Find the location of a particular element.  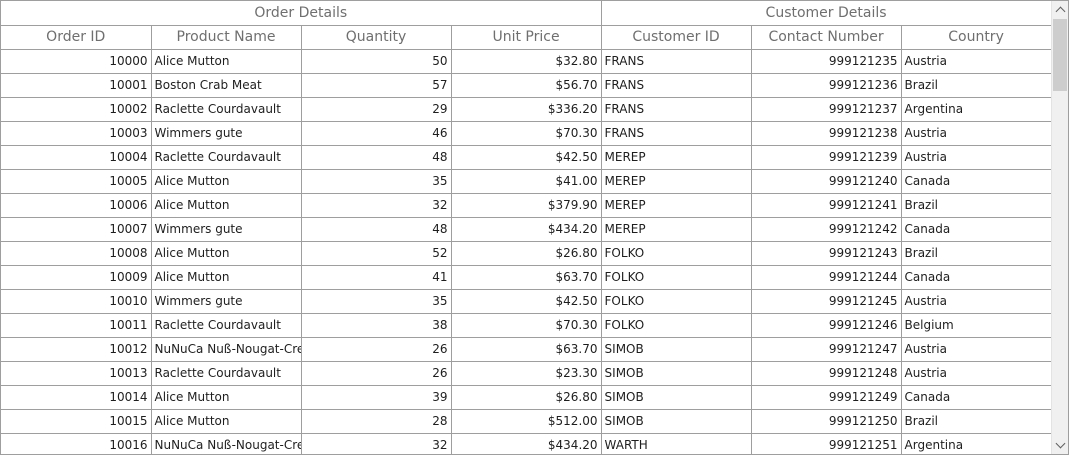

cell-contact-number: 999121236 is located at coordinates (826, 85).